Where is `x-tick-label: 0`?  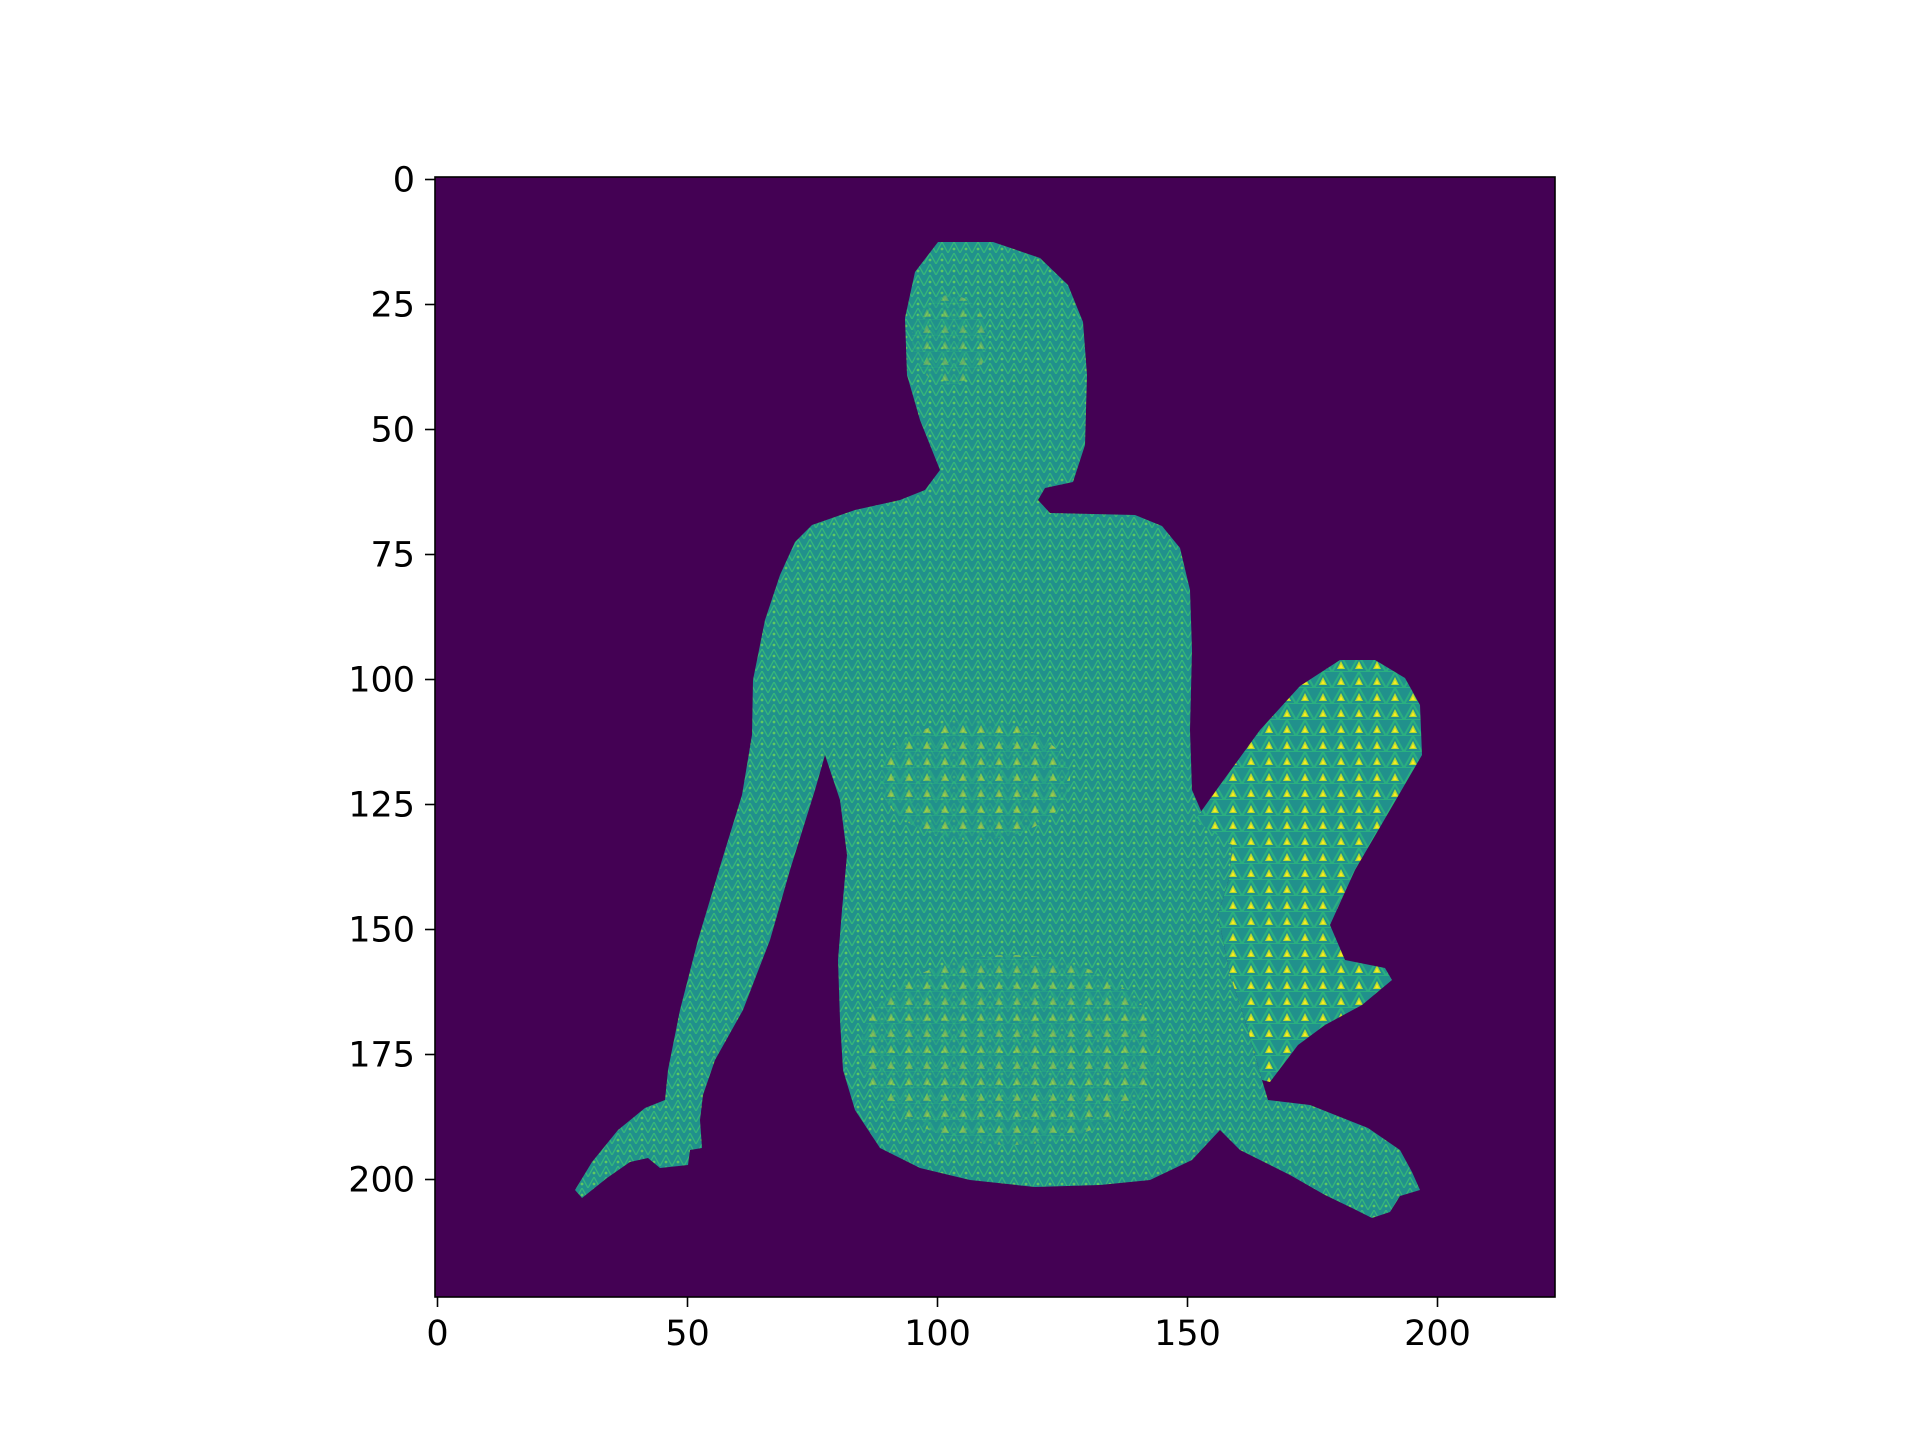 x-tick-label: 0 is located at coordinates (437, 1334).